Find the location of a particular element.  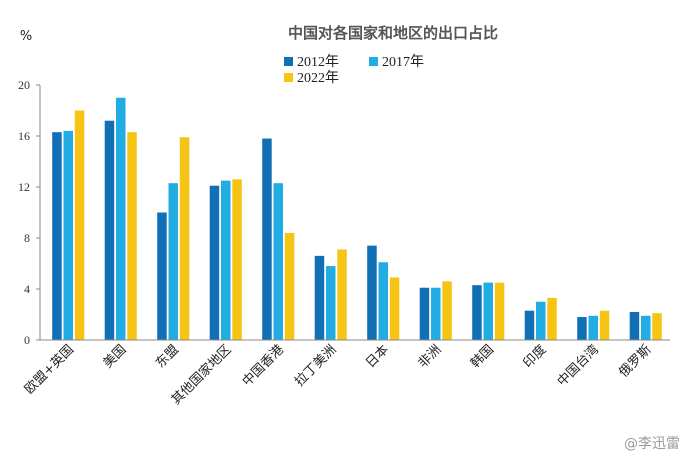

x-tick-label: 韩国 is located at coordinates (482, 356).